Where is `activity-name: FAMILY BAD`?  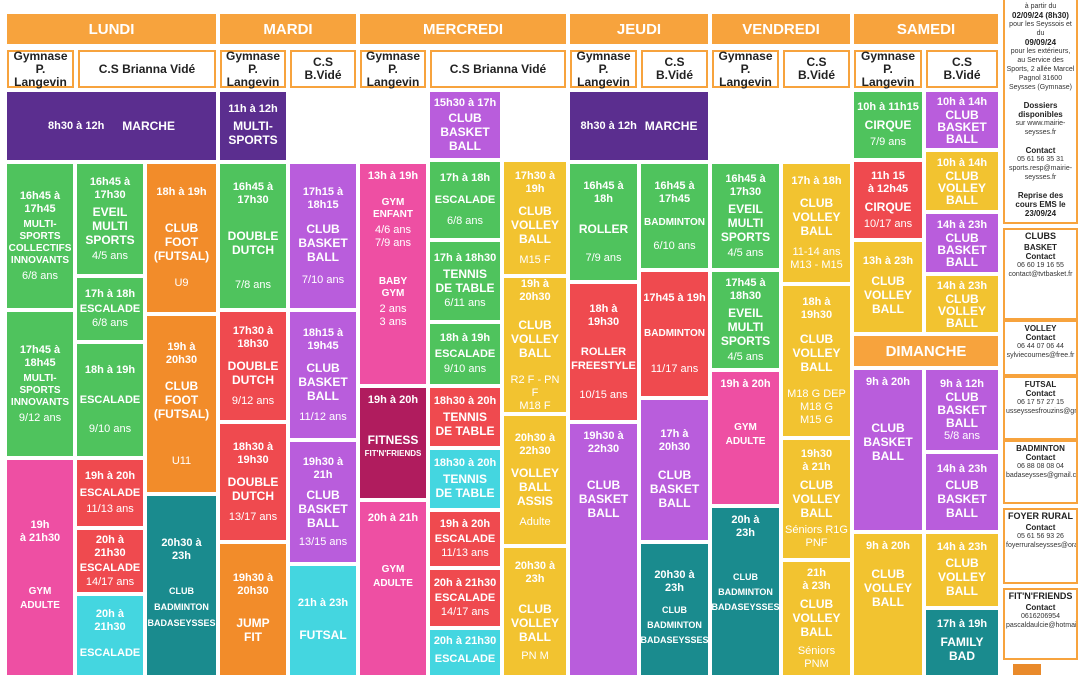 activity-name: FAMILY BAD is located at coordinates (962, 649).